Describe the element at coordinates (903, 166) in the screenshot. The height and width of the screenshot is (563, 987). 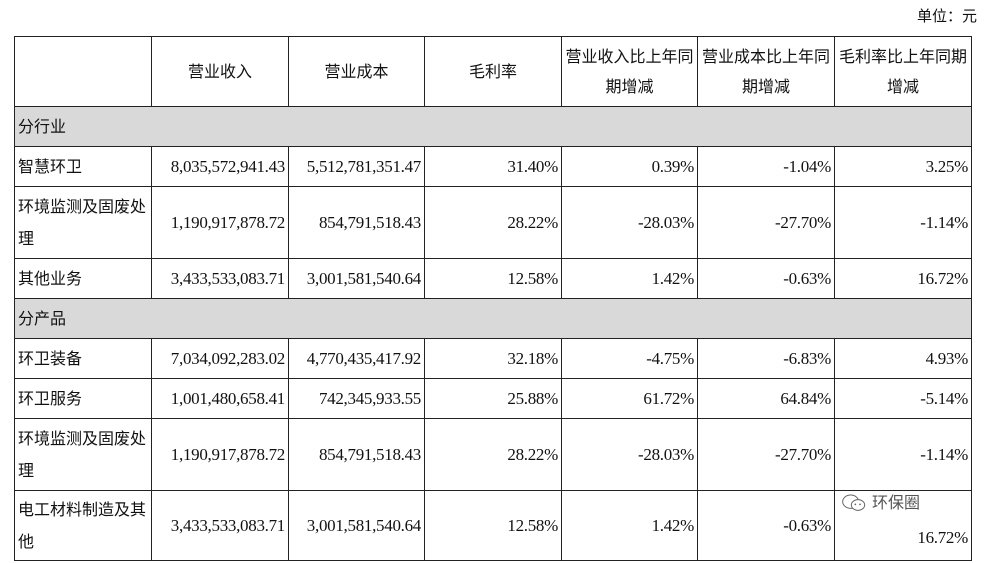
I see `value-cell: 3.25%` at that location.